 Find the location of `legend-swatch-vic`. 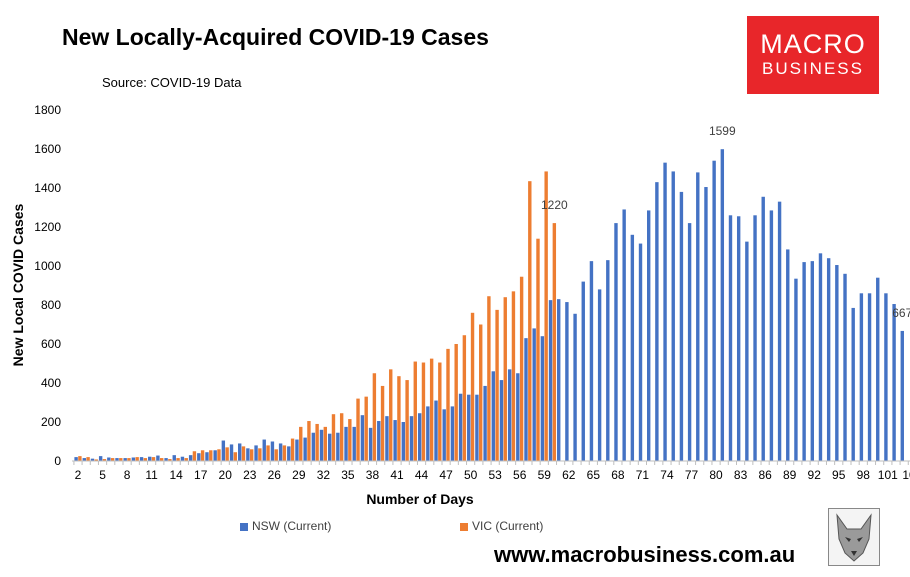

legend-swatch-vic is located at coordinates (464, 526).